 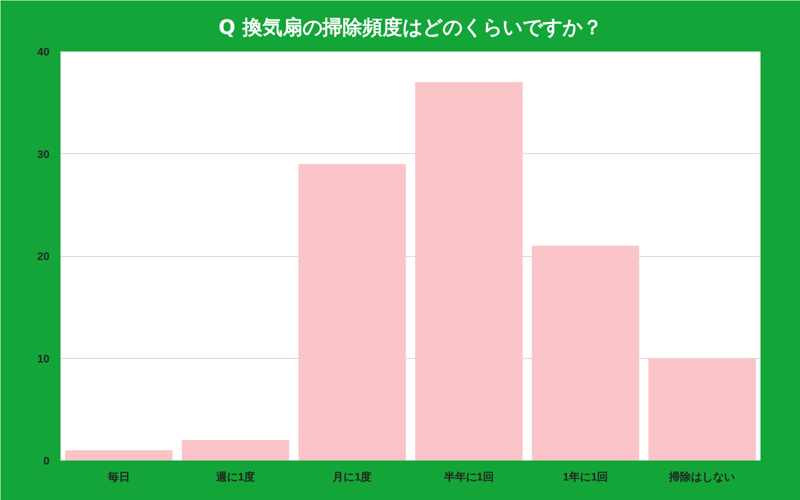 I want to click on x-tick-label: 月に1度, so click(x=352, y=477).